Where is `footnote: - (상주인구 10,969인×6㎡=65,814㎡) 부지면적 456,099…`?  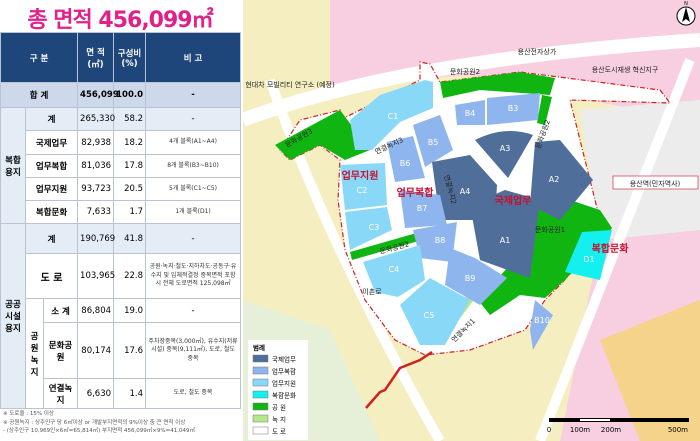
footnote: - (상주인구 10,969인×6㎡=65,814㎡) 부지면적 456,099… is located at coordinates (99, 431).